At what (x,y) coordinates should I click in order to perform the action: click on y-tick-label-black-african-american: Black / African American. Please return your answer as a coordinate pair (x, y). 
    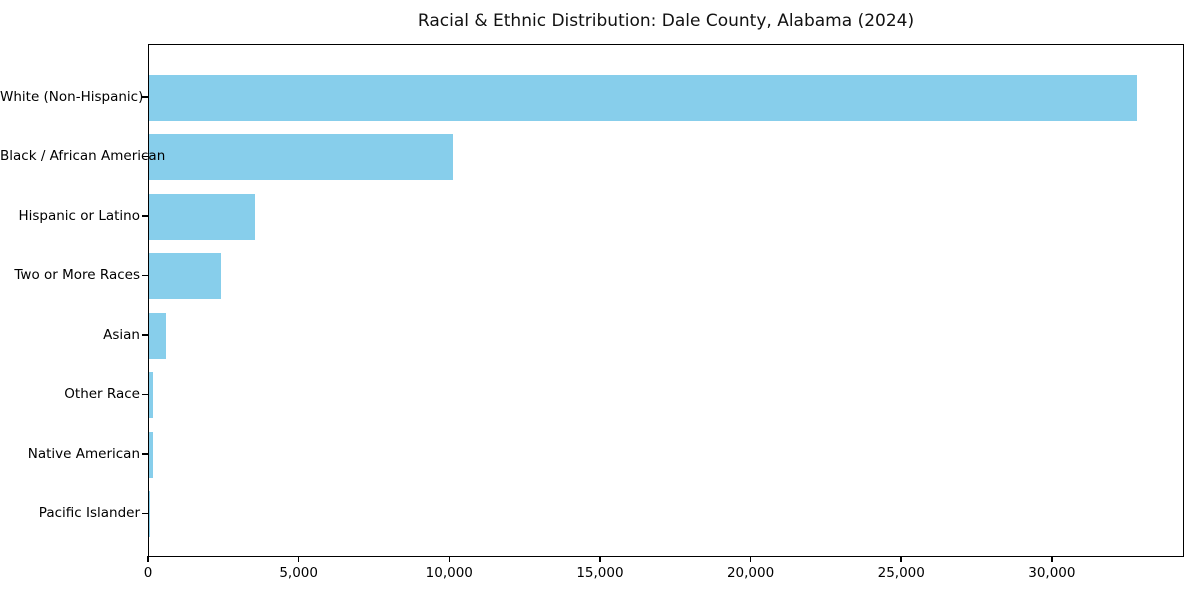
    Looking at the image, I should click on (83, 156).